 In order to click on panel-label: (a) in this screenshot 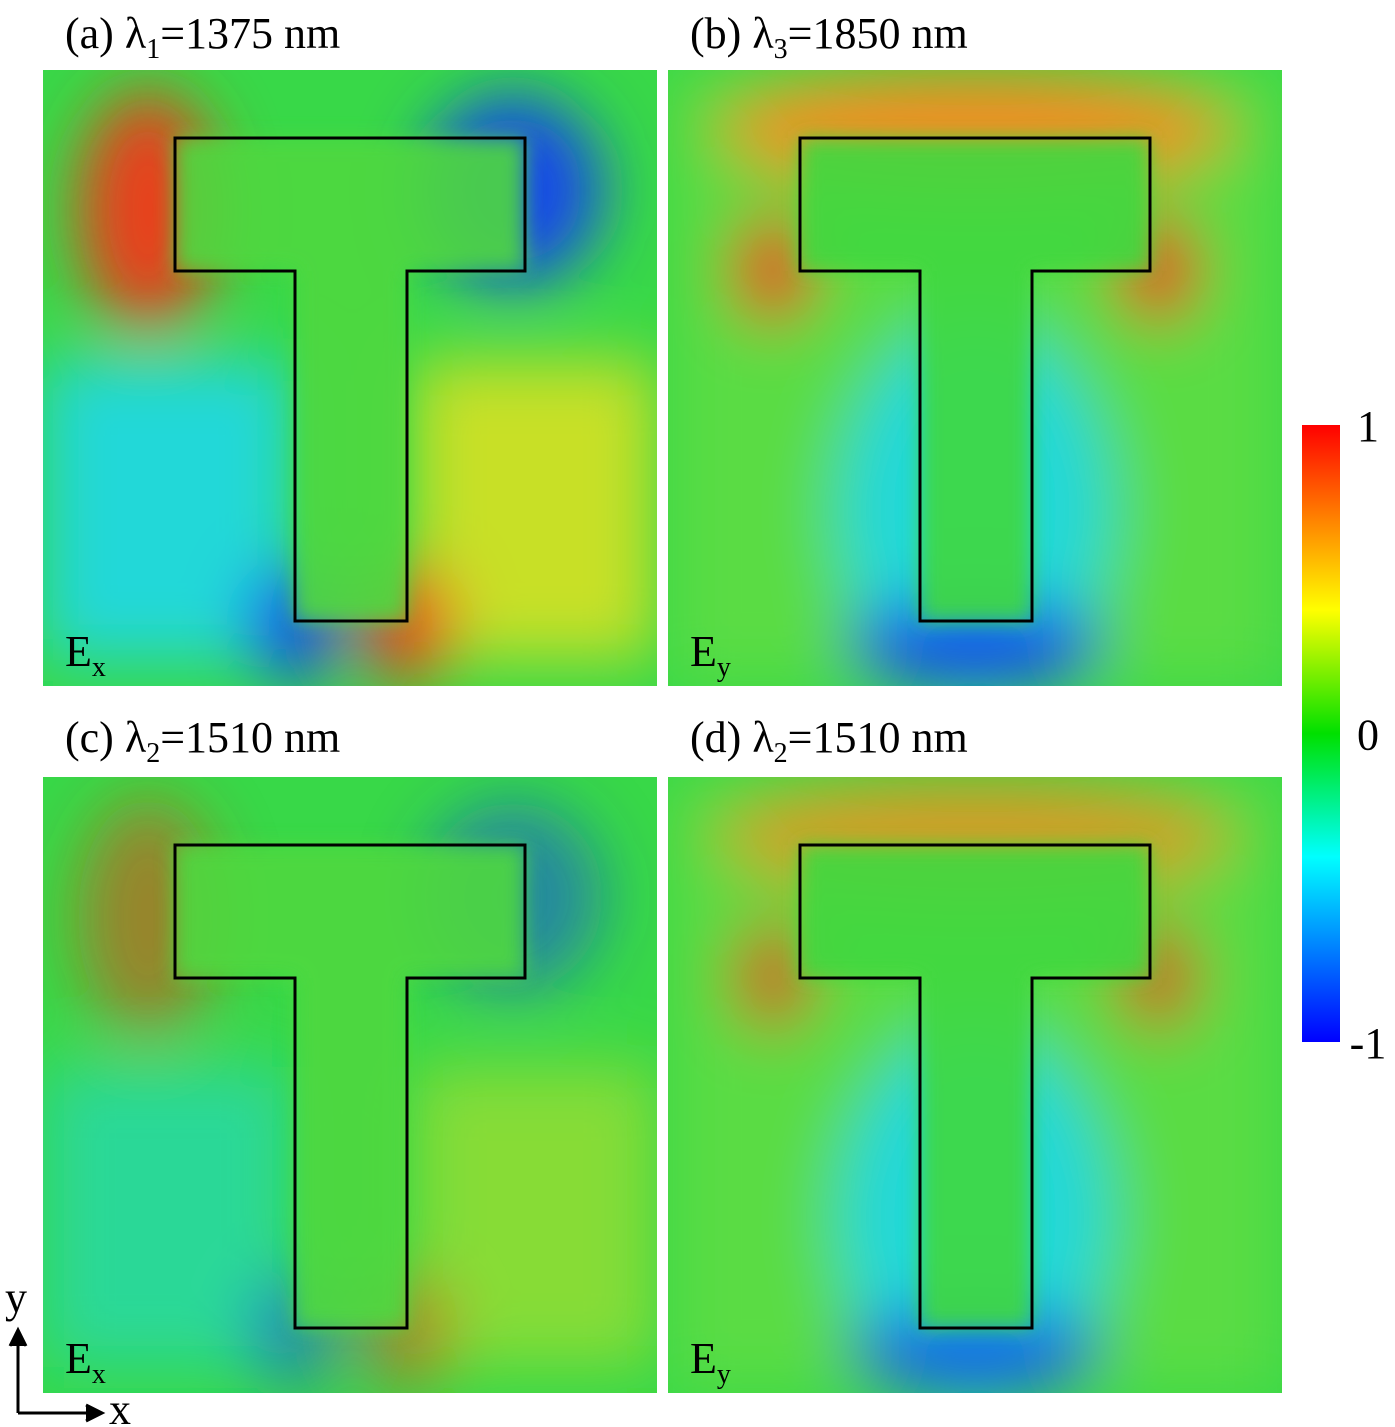, I will do `click(89, 33)`.